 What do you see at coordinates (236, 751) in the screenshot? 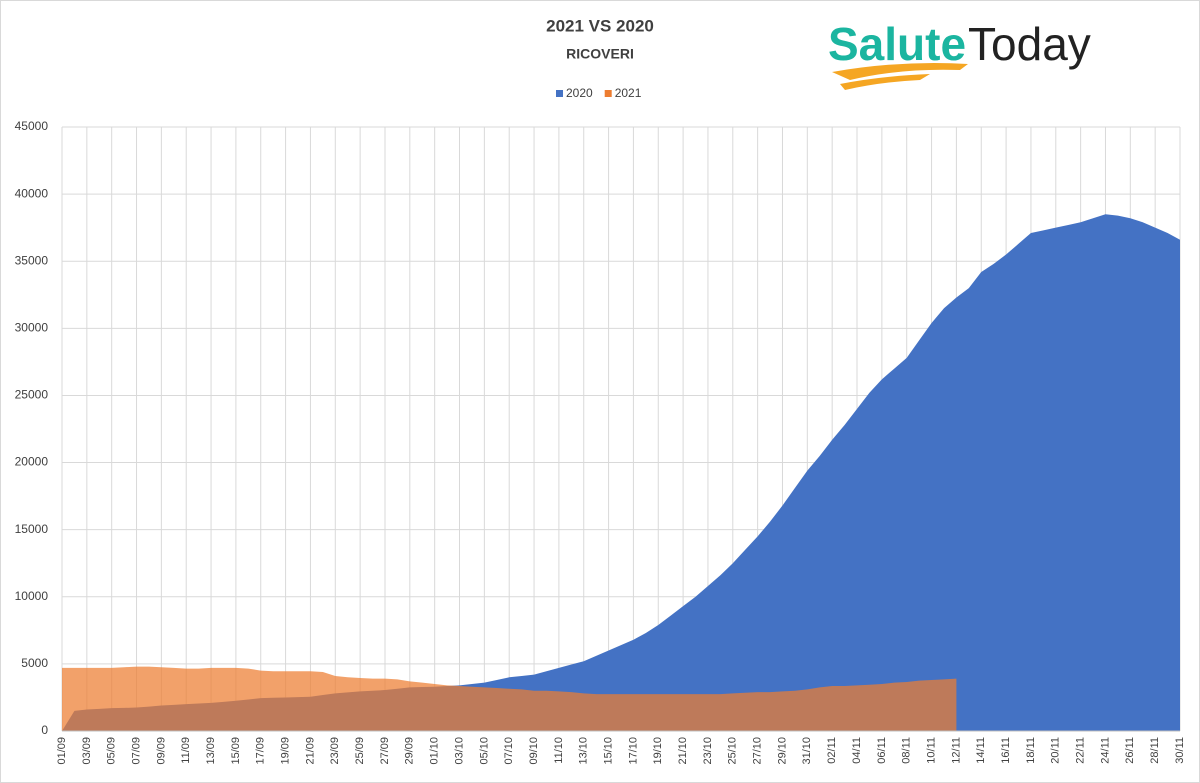
I see `x-tick-label: 15/09` at bounding box center [236, 751].